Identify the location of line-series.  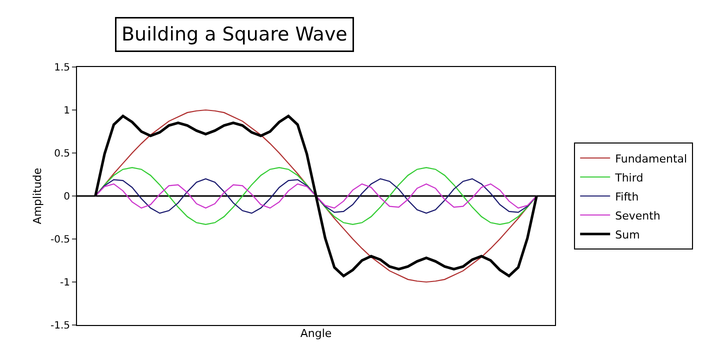
(316, 196).